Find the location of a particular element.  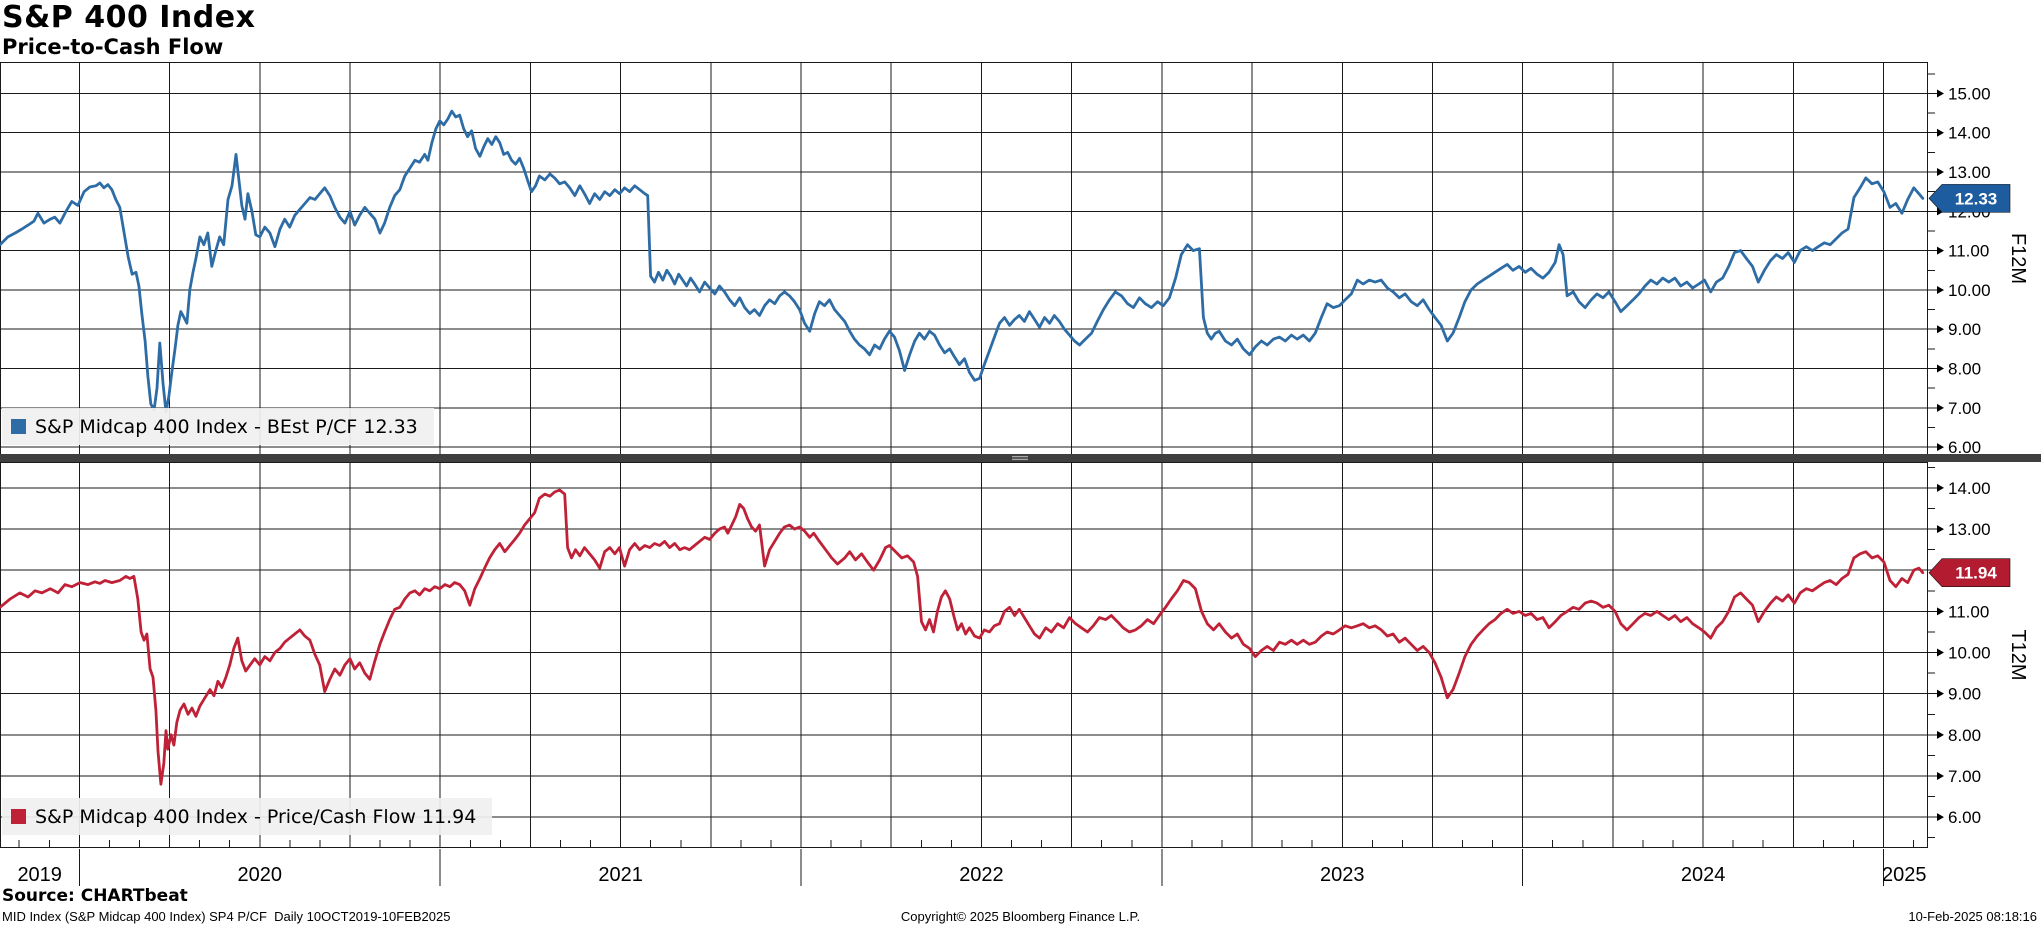

last-value-tag-bottom: 11.94 is located at coordinates (1969, 572).